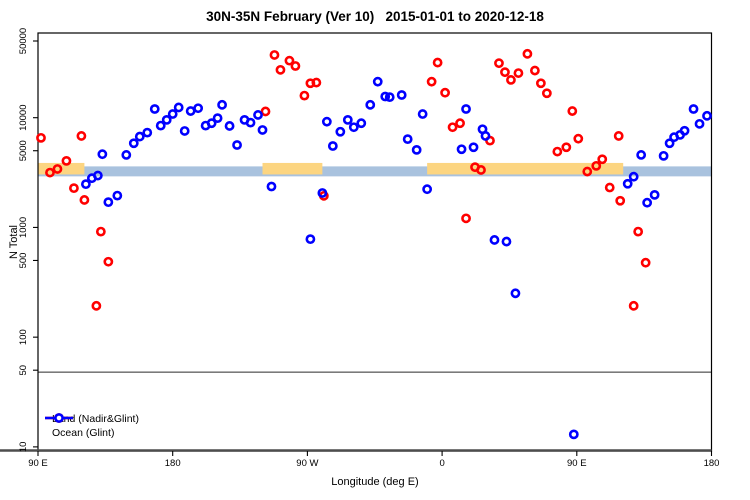 This screenshot has width=750, height=500. What do you see at coordinates (14, 242) in the screenshot?
I see `y-axis-label: N Total` at bounding box center [14, 242].